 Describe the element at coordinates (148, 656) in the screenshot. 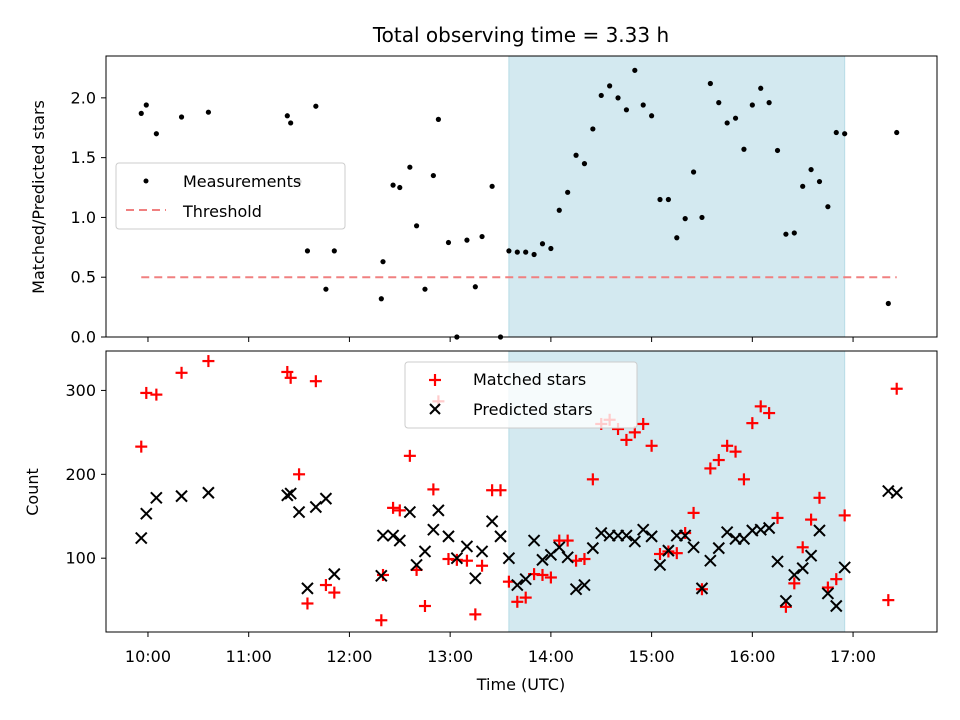

I see `x-tick-label: 10:00` at that location.